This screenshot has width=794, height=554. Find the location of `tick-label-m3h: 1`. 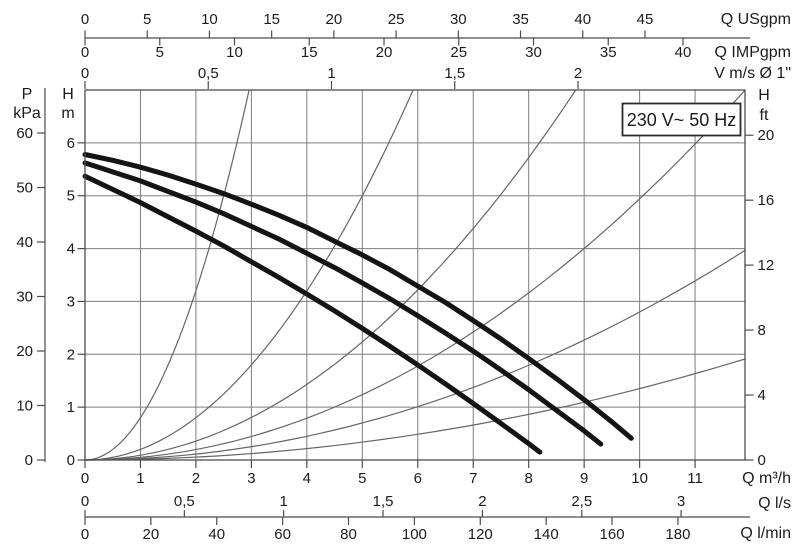

tick-label-m3h: 1 is located at coordinates (140, 478).